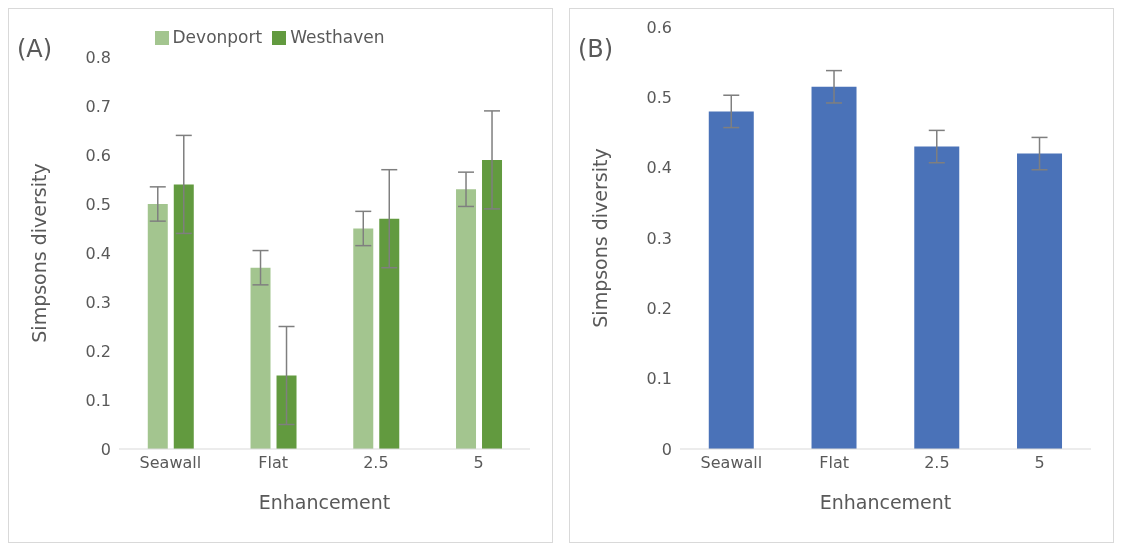 This screenshot has width=1122, height=553. Describe the element at coordinates (337, 37) in the screenshot. I see `legend-label: Westhaven` at that location.